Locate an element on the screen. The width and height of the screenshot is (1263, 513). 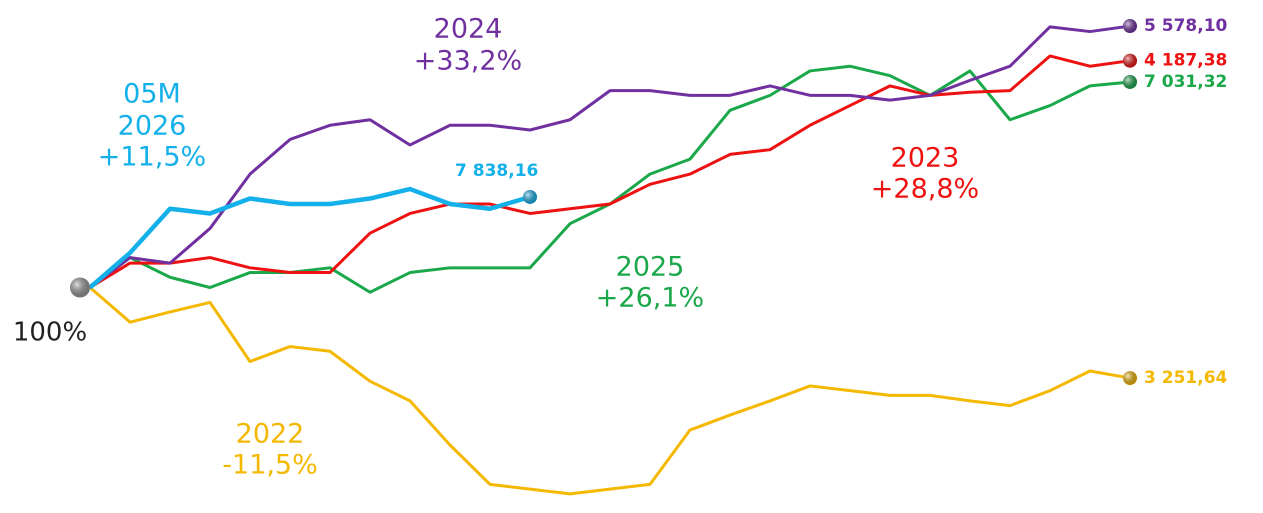
series-annotation: 2026 is located at coordinates (152, 126).